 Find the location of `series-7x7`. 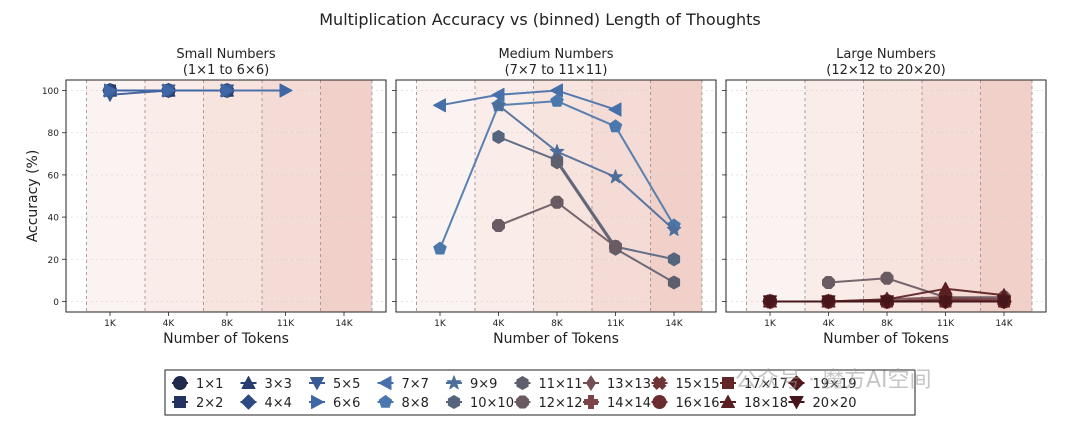

series-7x7 is located at coordinates (527, 100).